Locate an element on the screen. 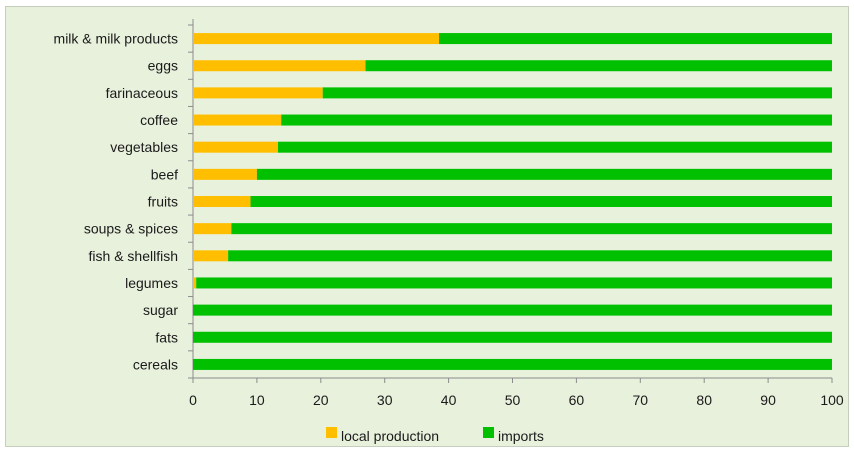  x-tick-label: 100 is located at coordinates (832, 400).